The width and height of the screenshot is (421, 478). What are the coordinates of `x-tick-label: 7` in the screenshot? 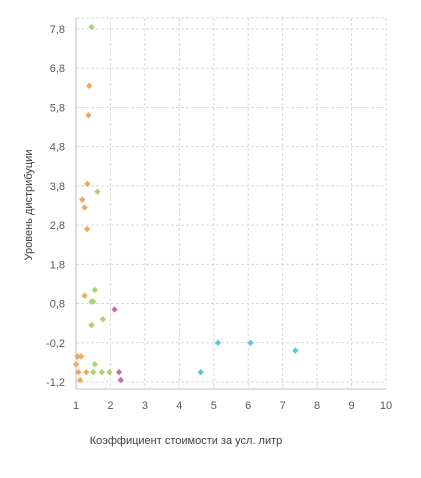 It's located at (283, 406).